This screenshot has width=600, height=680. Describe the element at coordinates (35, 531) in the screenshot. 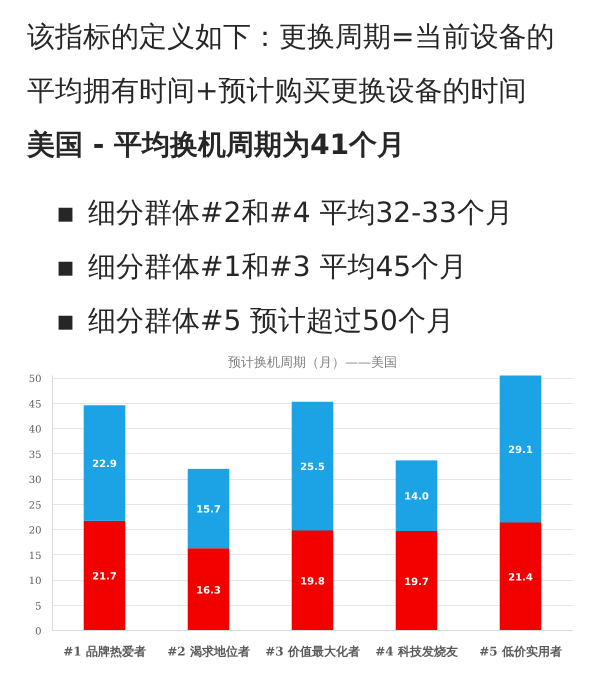

I see `y-tick-label: 20` at that location.